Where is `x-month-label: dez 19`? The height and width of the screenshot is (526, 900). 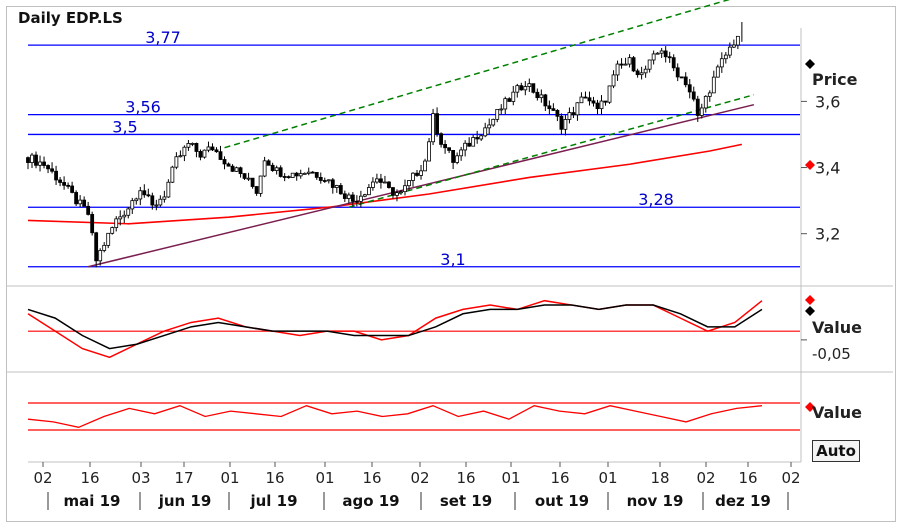 x-month-label: dez 19 is located at coordinates (743, 501).